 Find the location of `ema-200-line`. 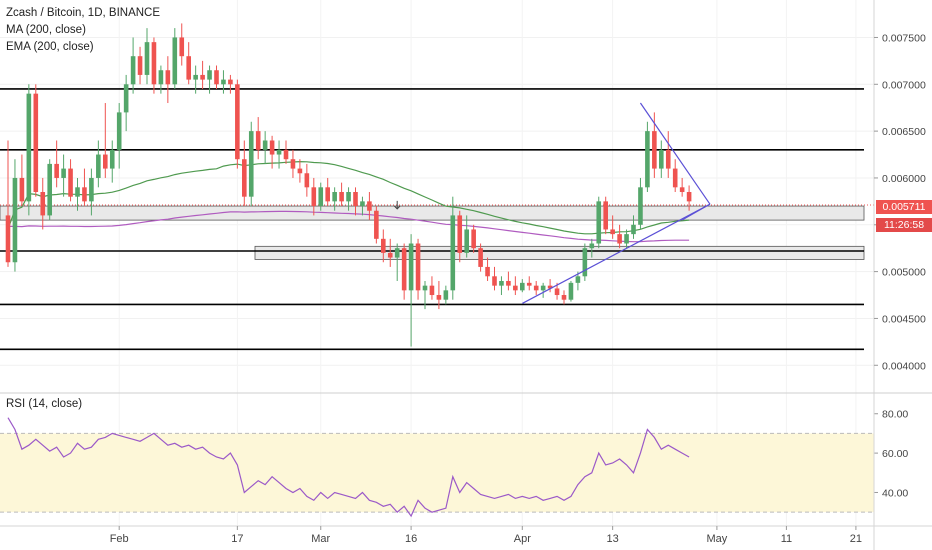

ema-200-line is located at coordinates (349, 226).